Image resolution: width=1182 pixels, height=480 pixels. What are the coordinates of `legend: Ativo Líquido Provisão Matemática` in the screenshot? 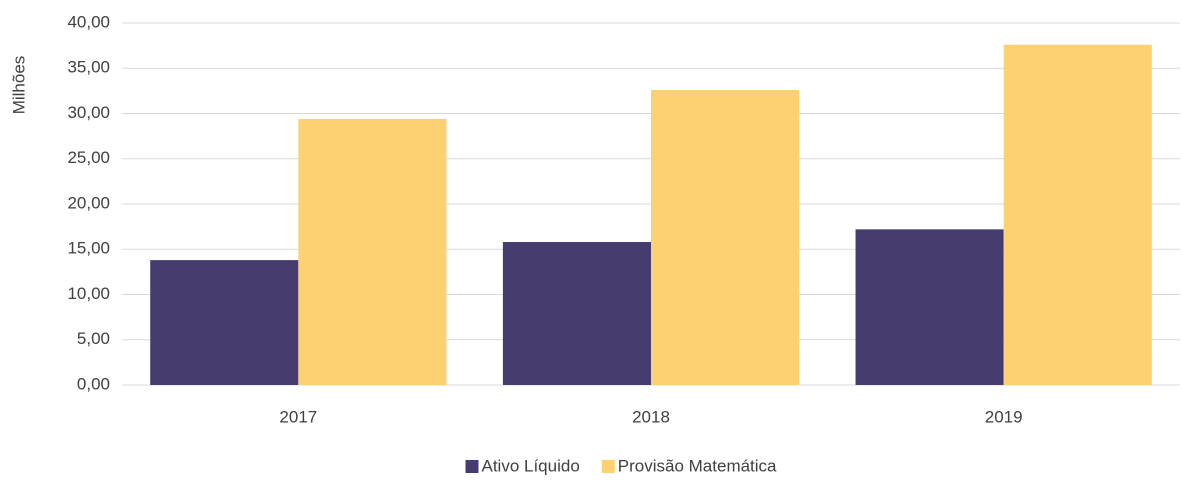 It's located at (621, 465).